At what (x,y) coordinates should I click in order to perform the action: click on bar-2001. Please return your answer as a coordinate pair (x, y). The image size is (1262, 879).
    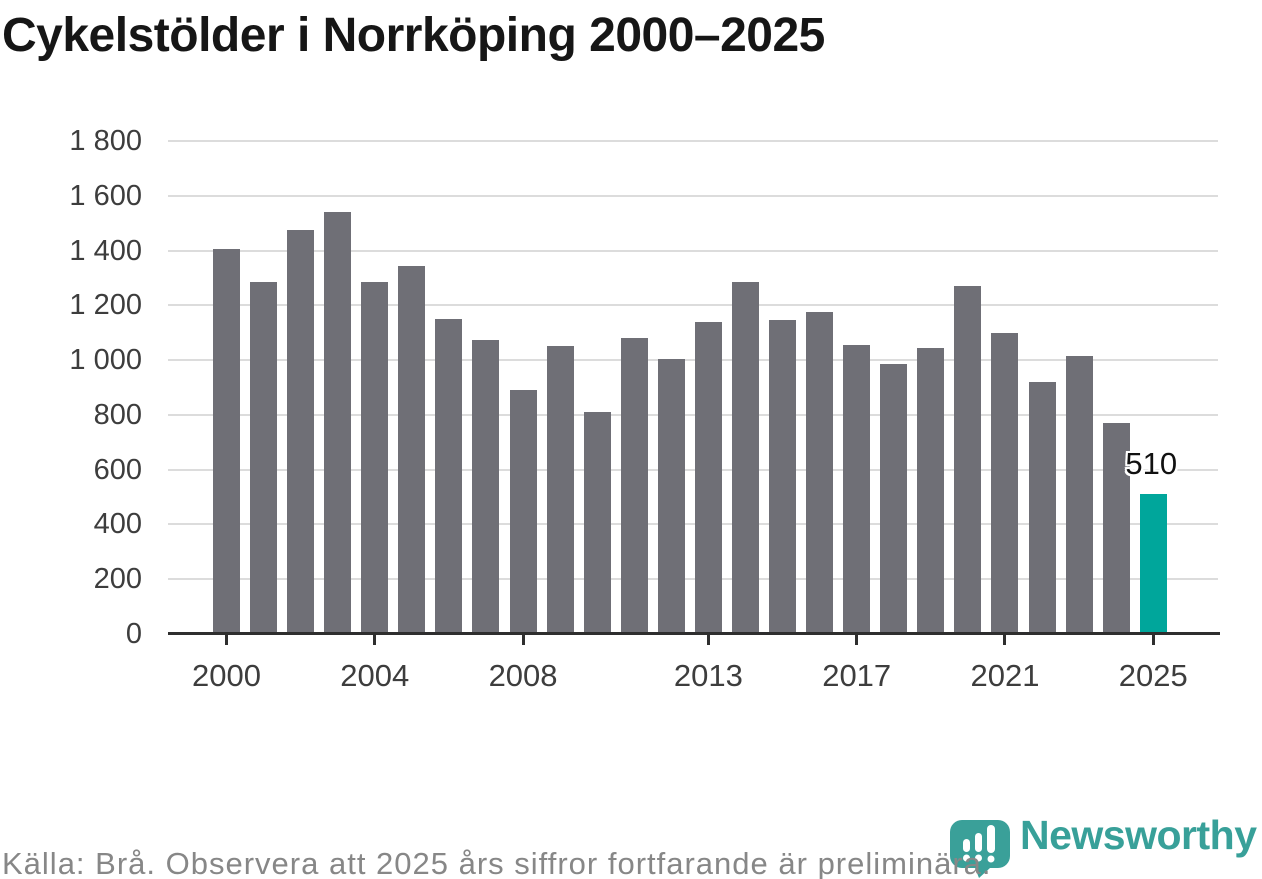
    Looking at the image, I should click on (264, 458).